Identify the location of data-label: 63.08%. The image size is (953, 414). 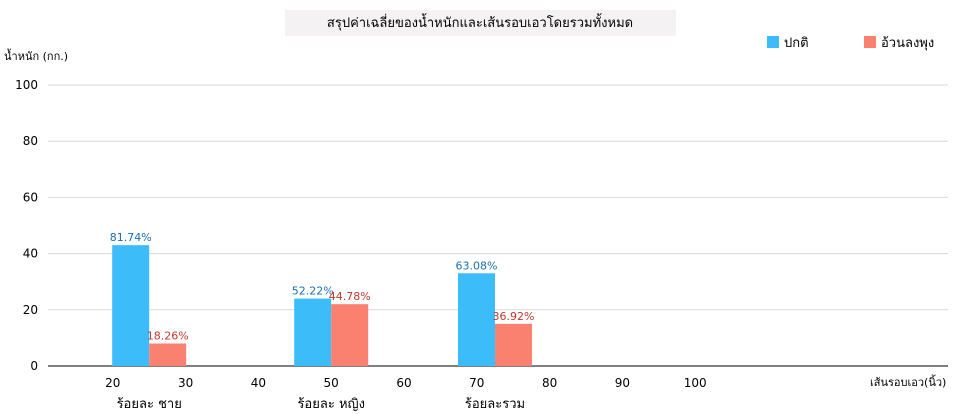
(477, 265).